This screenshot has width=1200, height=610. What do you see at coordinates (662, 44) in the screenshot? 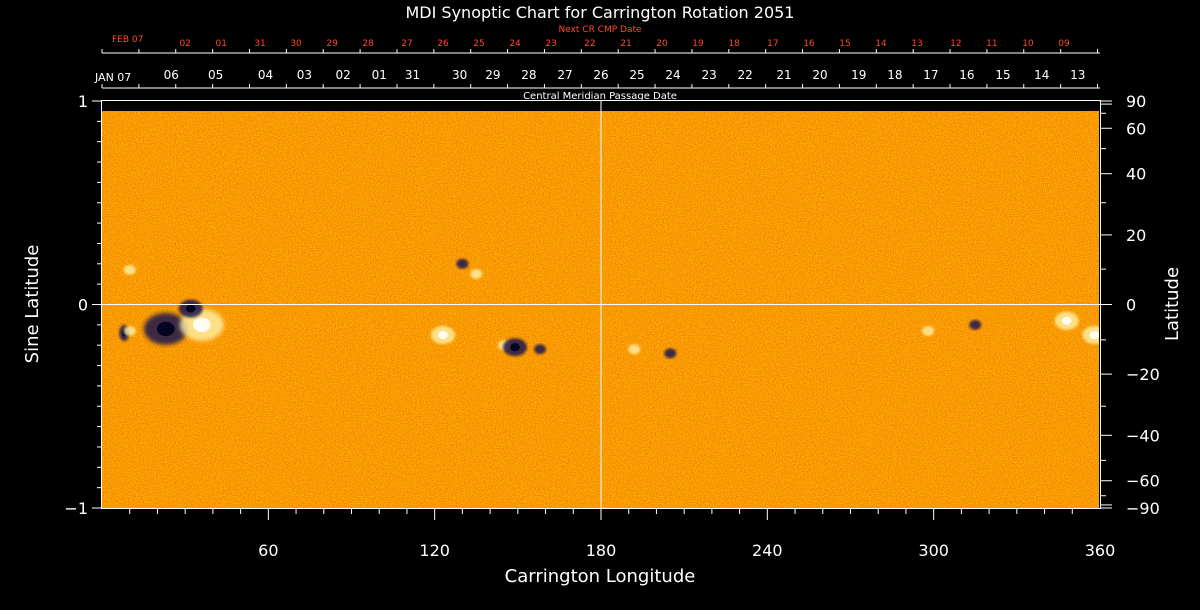
I see `next-cr-date-label: 20` at bounding box center [662, 44].